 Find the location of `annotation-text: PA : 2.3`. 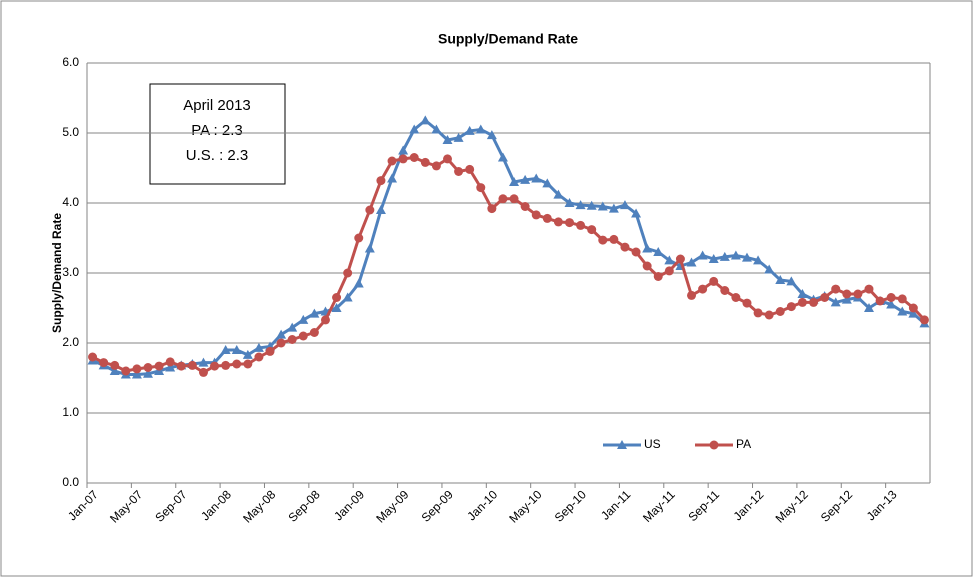

annotation-text: PA : 2.3 is located at coordinates (216, 130).